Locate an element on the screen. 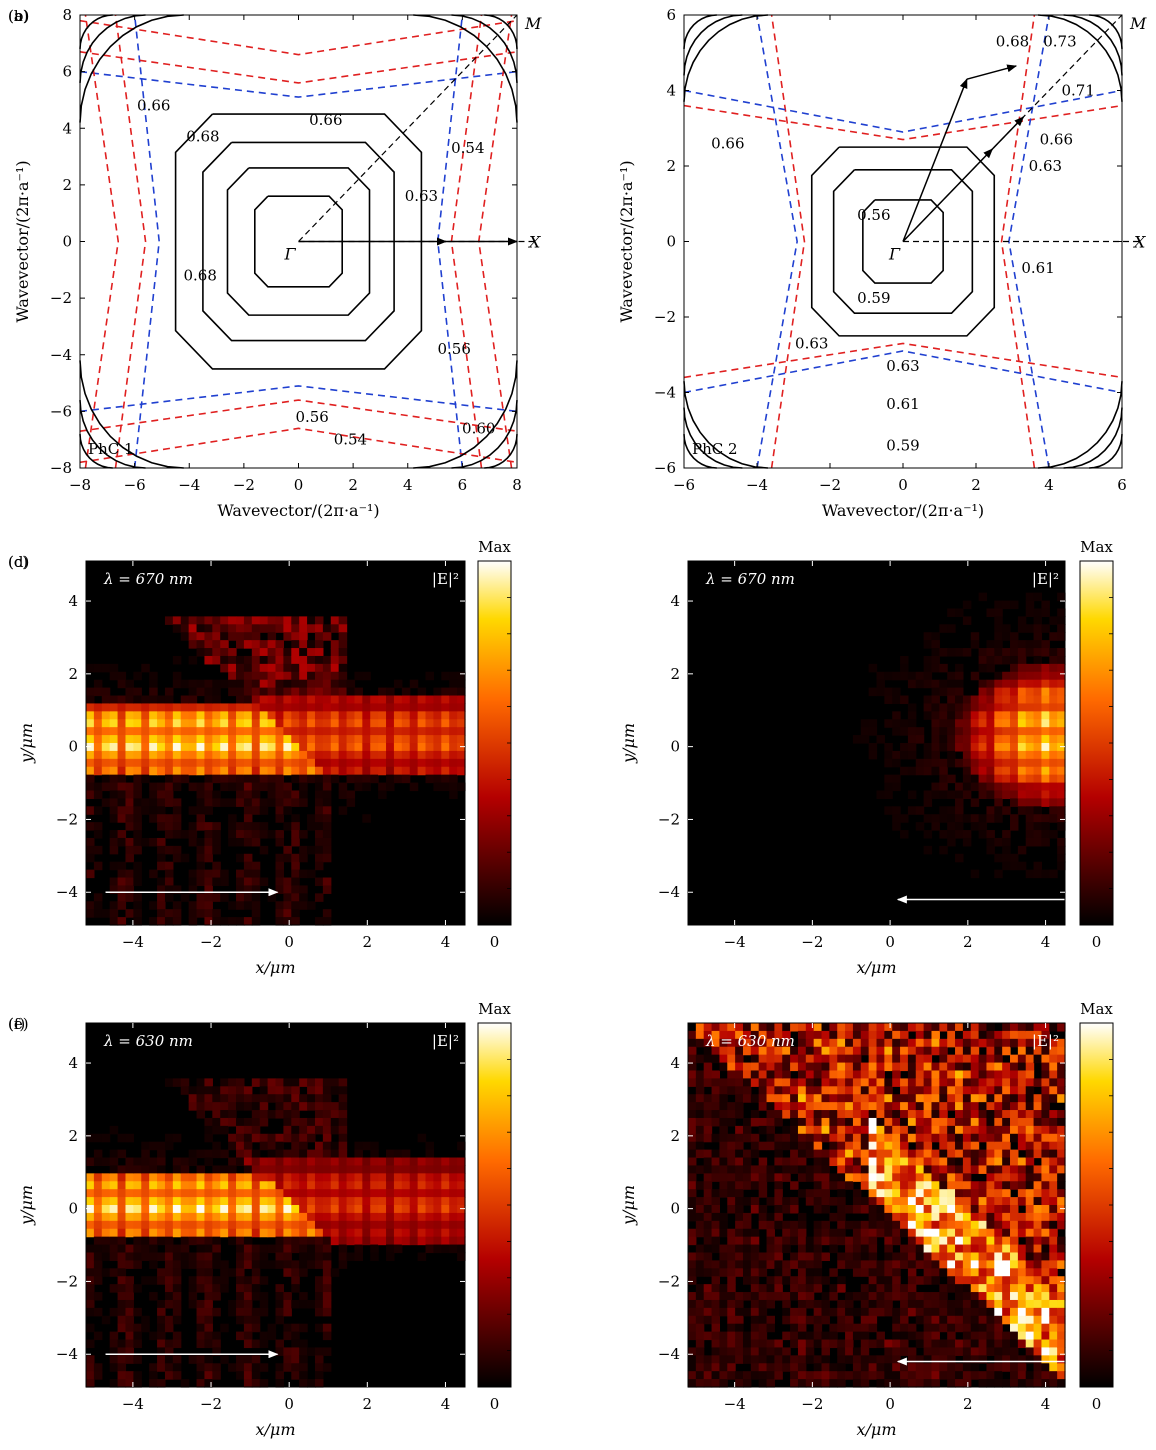 The image size is (1156, 1450). x-tick-label: 2 is located at coordinates (368, 1404).